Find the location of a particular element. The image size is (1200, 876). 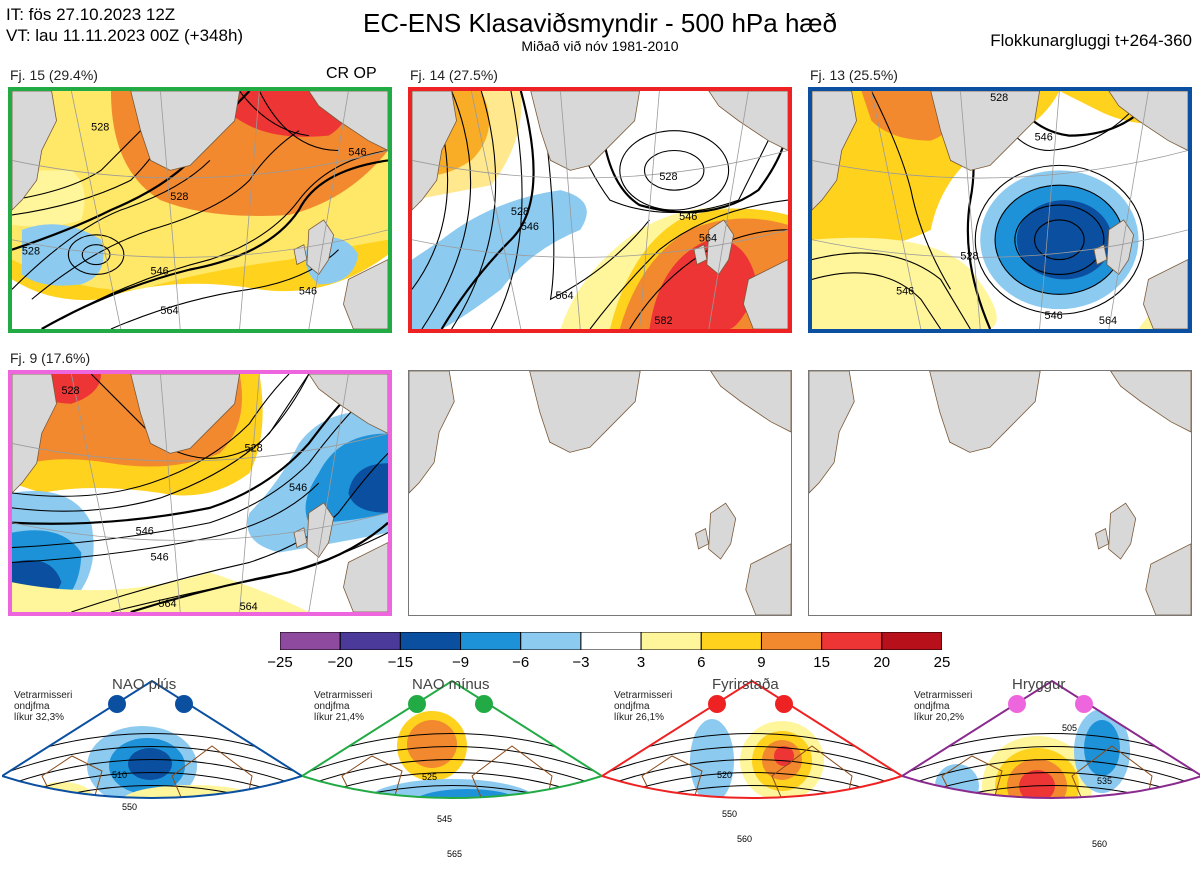

colorbar-tick-label: −20 is located at coordinates (340, 662).